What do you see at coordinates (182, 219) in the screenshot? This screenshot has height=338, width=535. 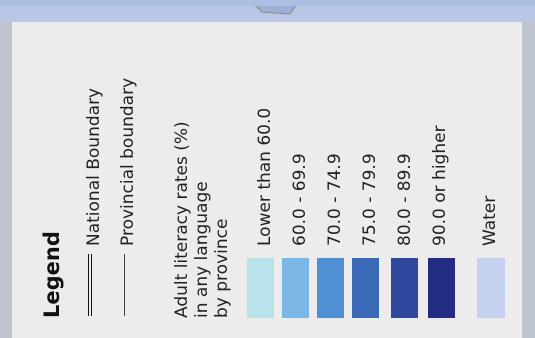 I see `category-heading-line-1: Adult literacy rates (%)` at bounding box center [182, 219].